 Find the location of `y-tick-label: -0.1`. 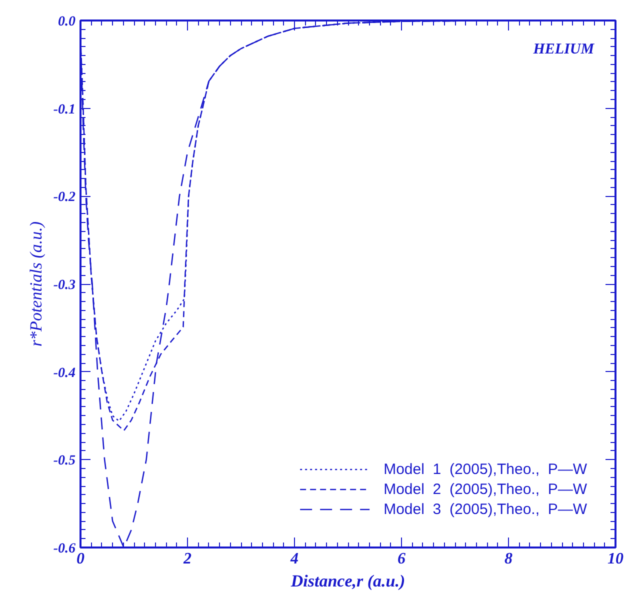

y-tick-label: -0.1 is located at coordinates (64, 110).